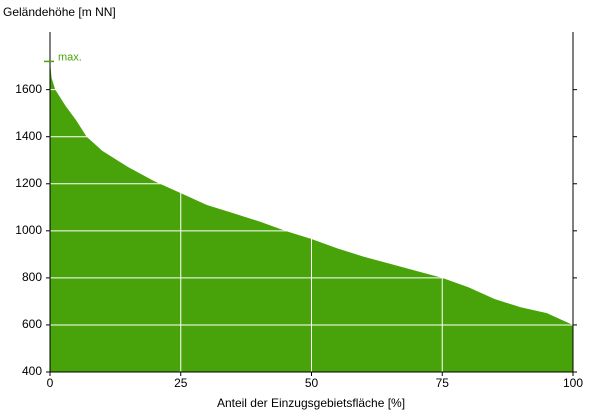 This screenshot has height=420, width=600. I want to click on y-tick-label: 1400, so click(28, 136).